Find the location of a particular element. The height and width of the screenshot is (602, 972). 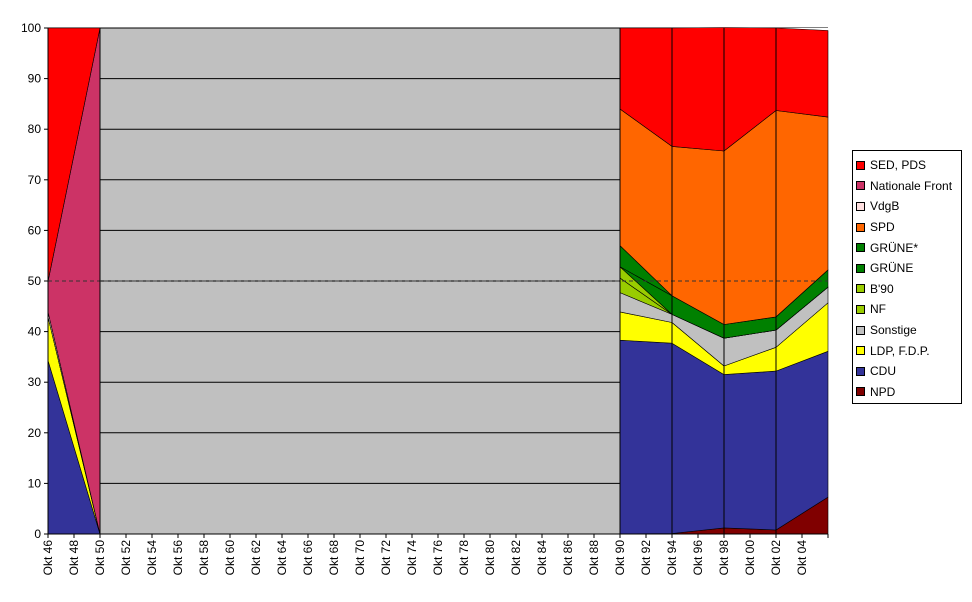

legend-label: Nationale Front is located at coordinates (911, 185).